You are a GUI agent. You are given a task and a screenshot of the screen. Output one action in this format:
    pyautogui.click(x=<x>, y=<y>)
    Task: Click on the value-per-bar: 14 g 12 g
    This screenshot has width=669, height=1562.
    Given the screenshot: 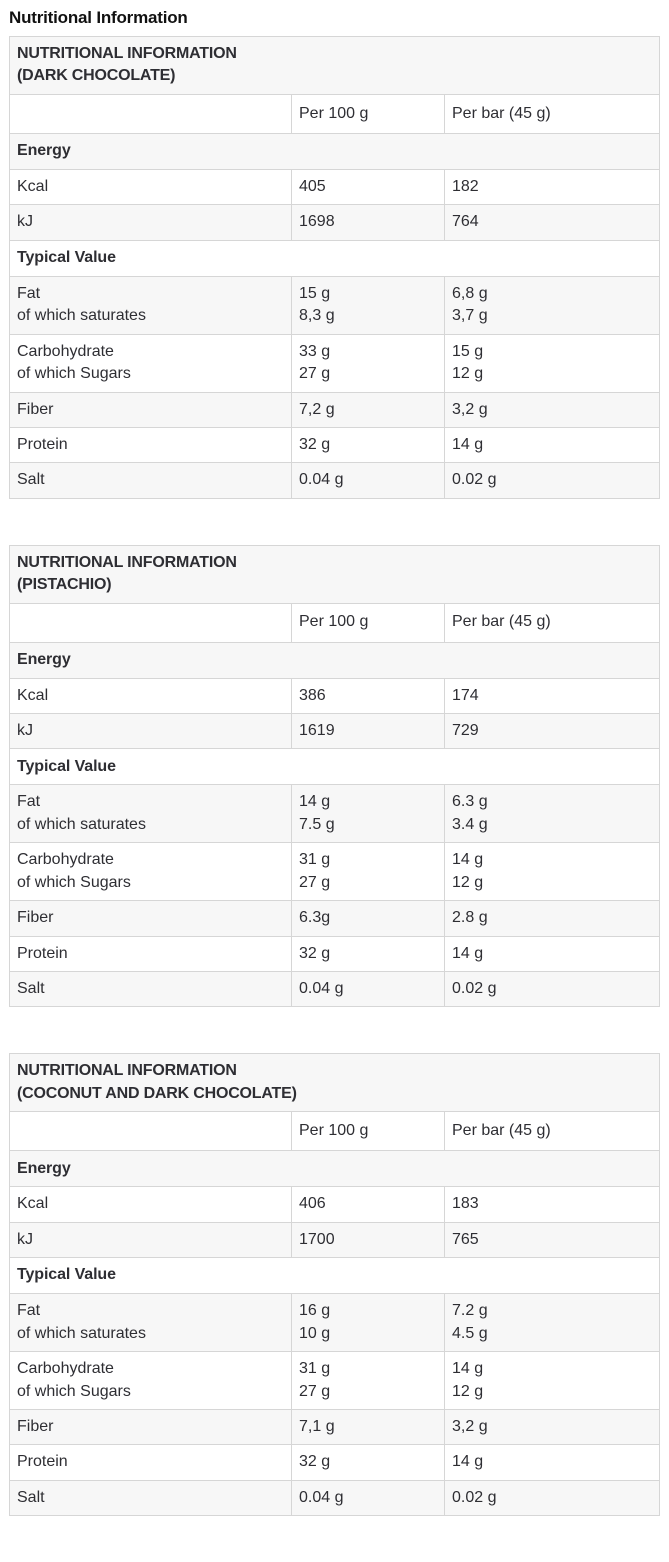 What is the action you would take?
    pyautogui.click(x=552, y=1381)
    